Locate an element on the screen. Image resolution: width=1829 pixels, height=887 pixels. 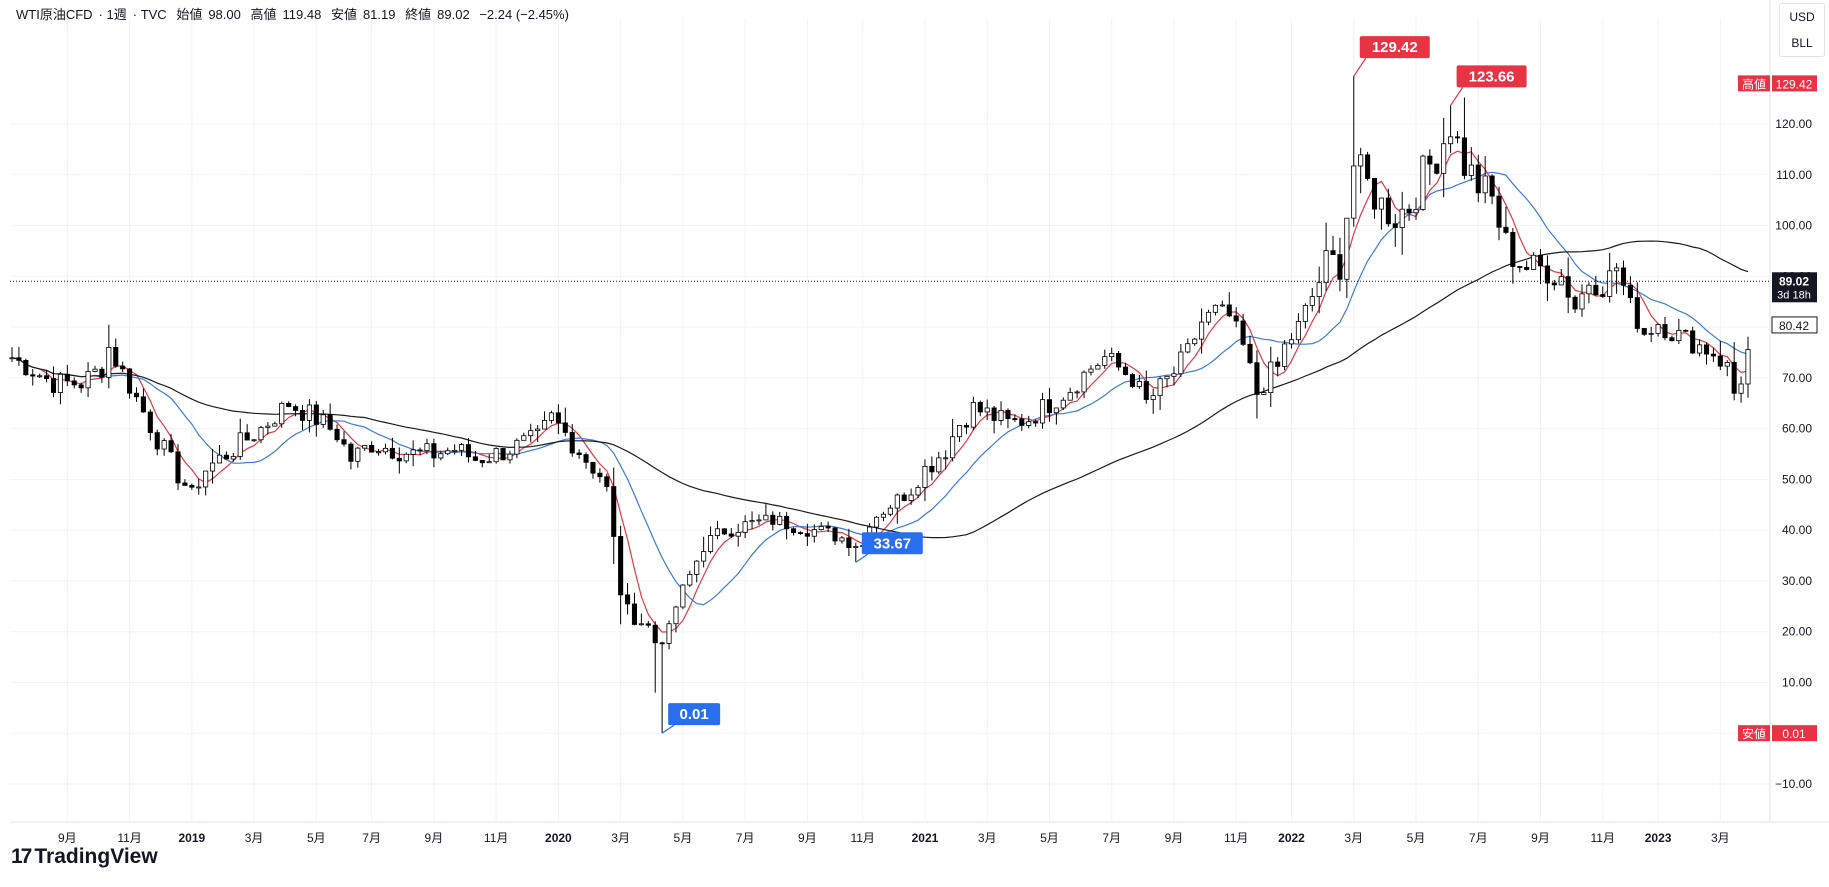
annotation-flag is located at coordinates (1491, 76).